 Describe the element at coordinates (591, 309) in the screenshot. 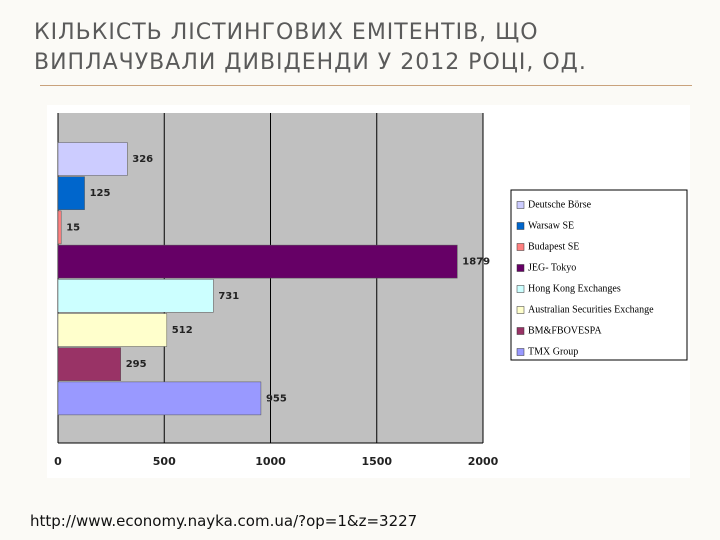

I see `legend-label: Australian Securities Exchange` at that location.